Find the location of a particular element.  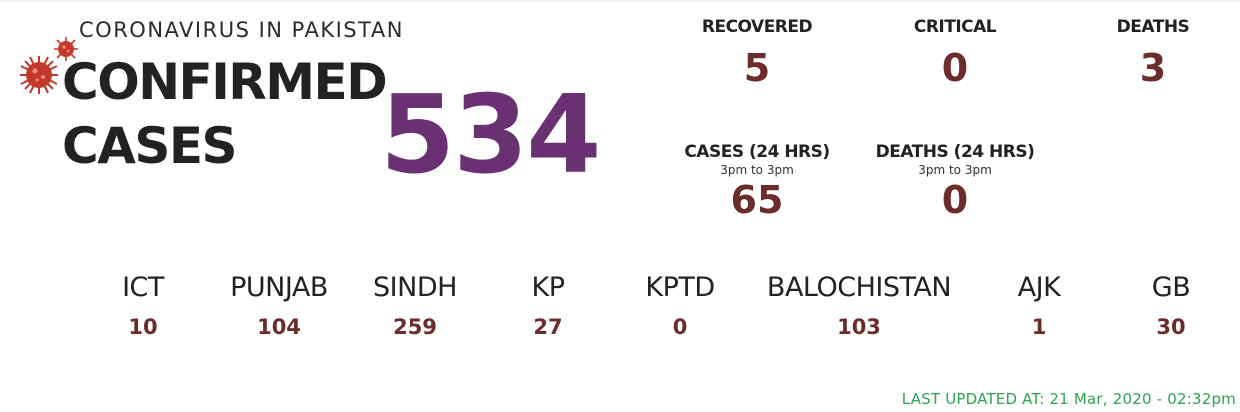

province-value: 1 is located at coordinates (1039, 327).